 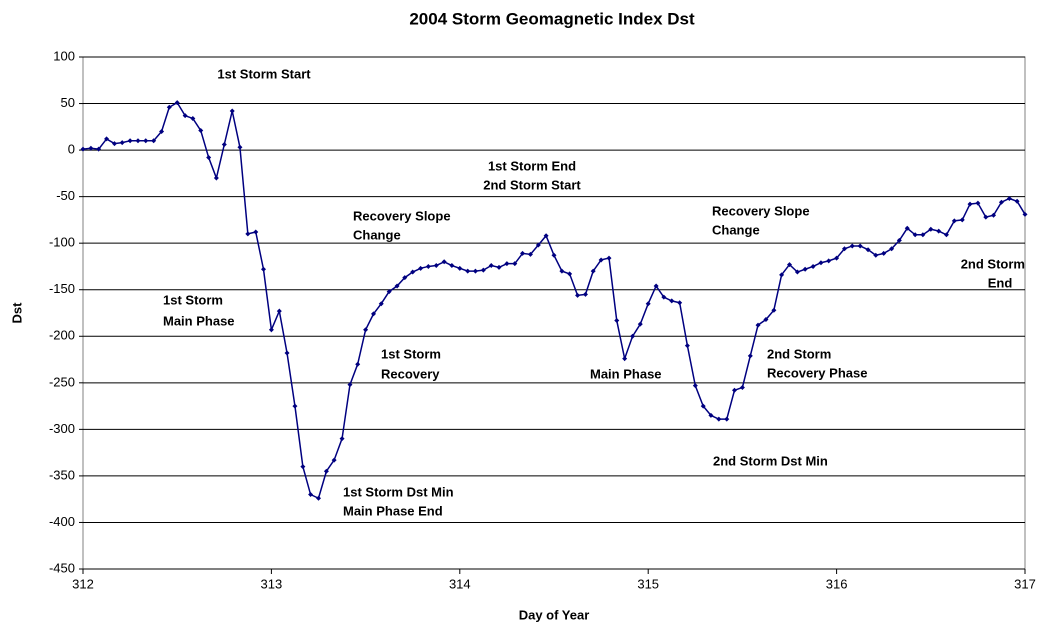 What do you see at coordinates (993, 263) in the screenshot?
I see `annotation: 2nd Storm` at bounding box center [993, 263].